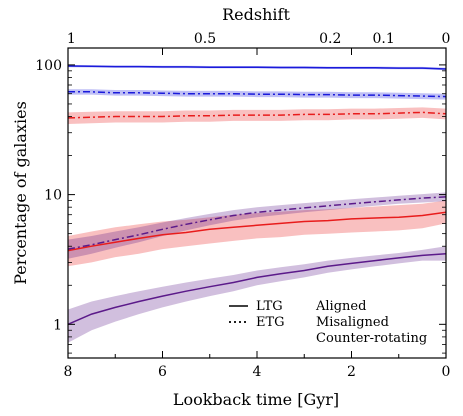  What do you see at coordinates (446, 39) in the screenshot?
I see `top-tick-label-4: 0` at bounding box center [446, 39].